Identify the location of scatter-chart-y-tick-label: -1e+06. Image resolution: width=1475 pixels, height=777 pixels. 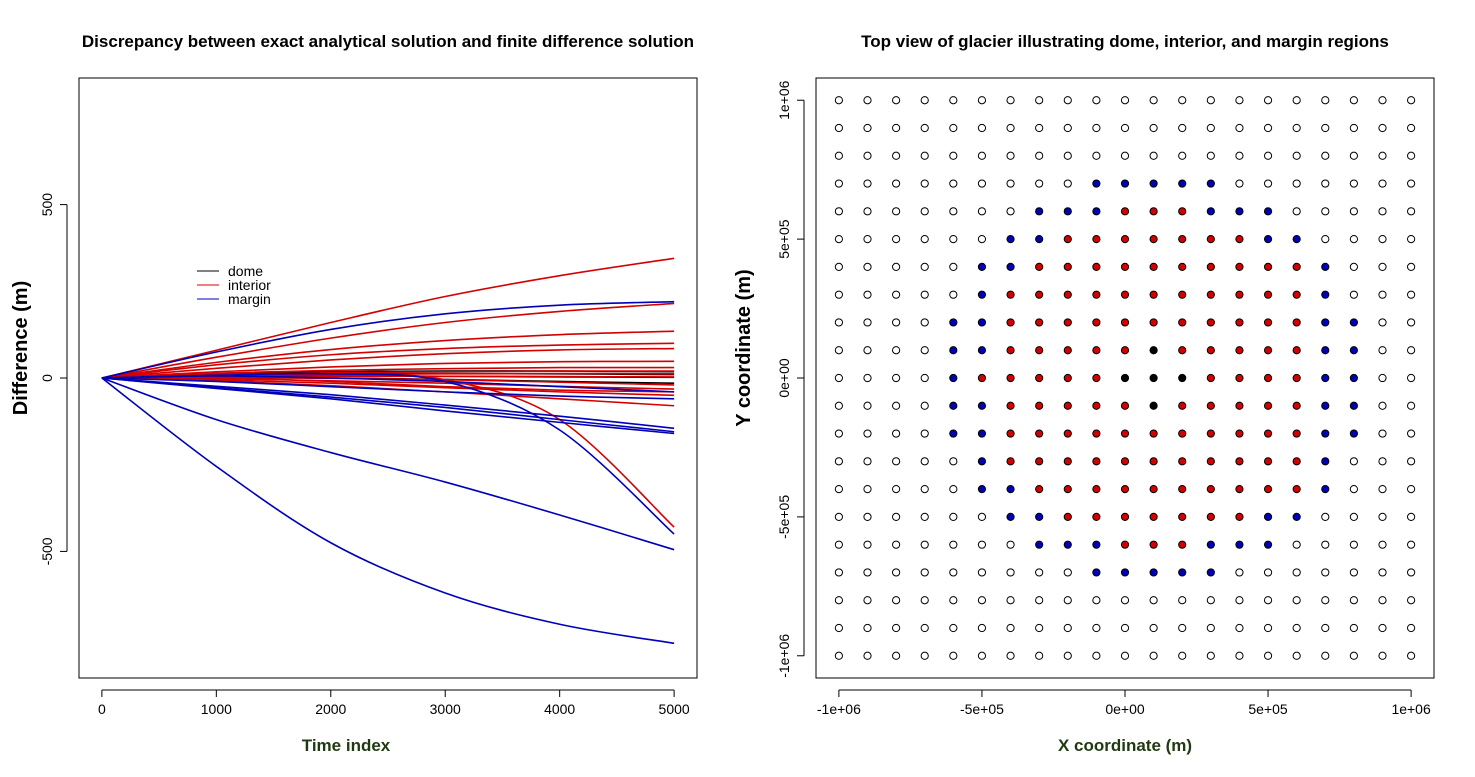
(784, 656).